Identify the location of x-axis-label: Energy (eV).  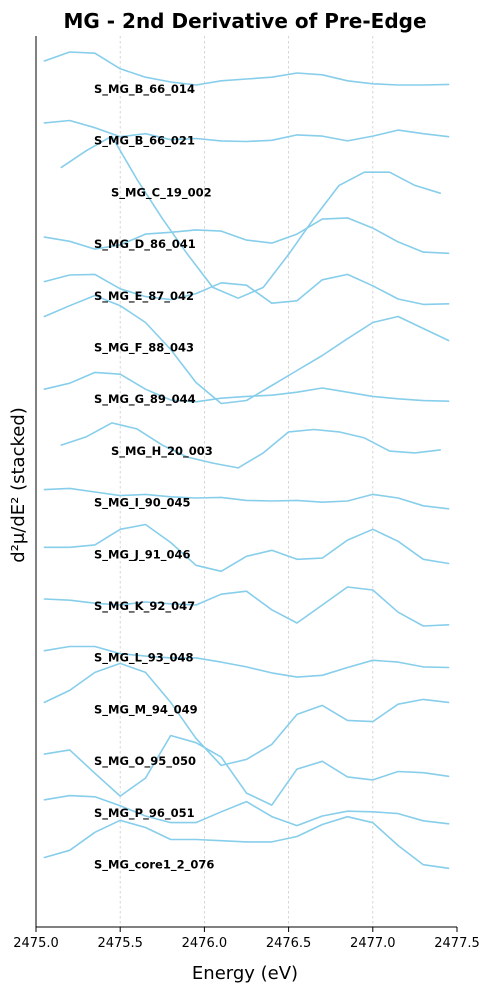
(245, 973).